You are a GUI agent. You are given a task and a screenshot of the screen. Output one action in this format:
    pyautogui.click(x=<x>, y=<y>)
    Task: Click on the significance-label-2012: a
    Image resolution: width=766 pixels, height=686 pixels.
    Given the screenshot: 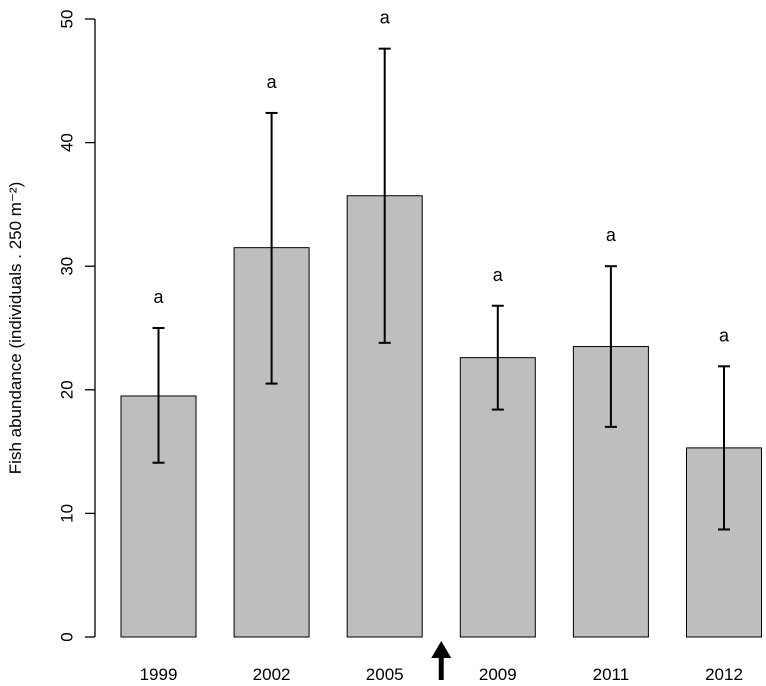 What is the action you would take?
    pyautogui.click(x=724, y=335)
    